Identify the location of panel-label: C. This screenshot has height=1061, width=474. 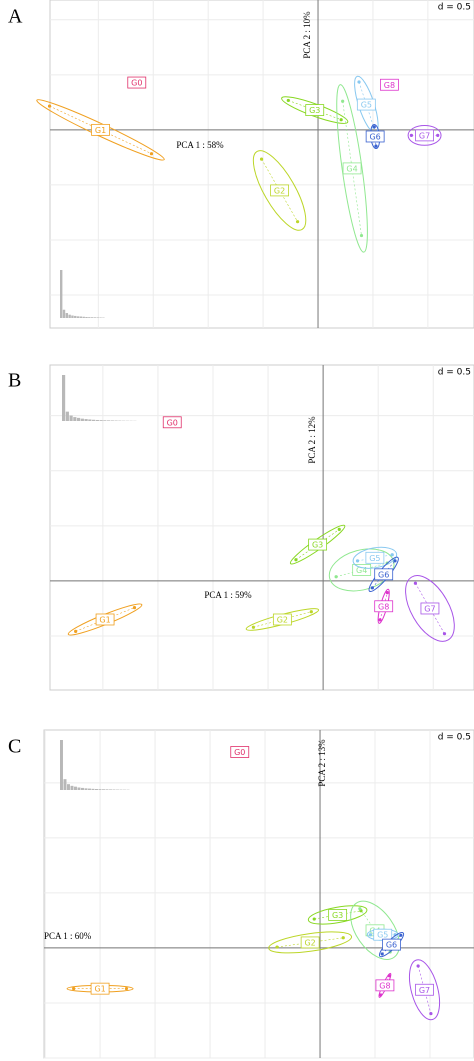
(14, 747).